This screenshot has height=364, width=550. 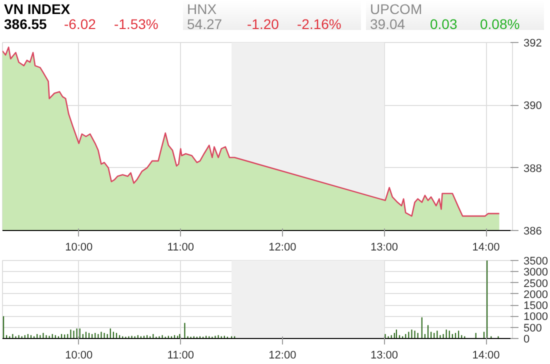 I want to click on text: 0.03, so click(x=444, y=24).